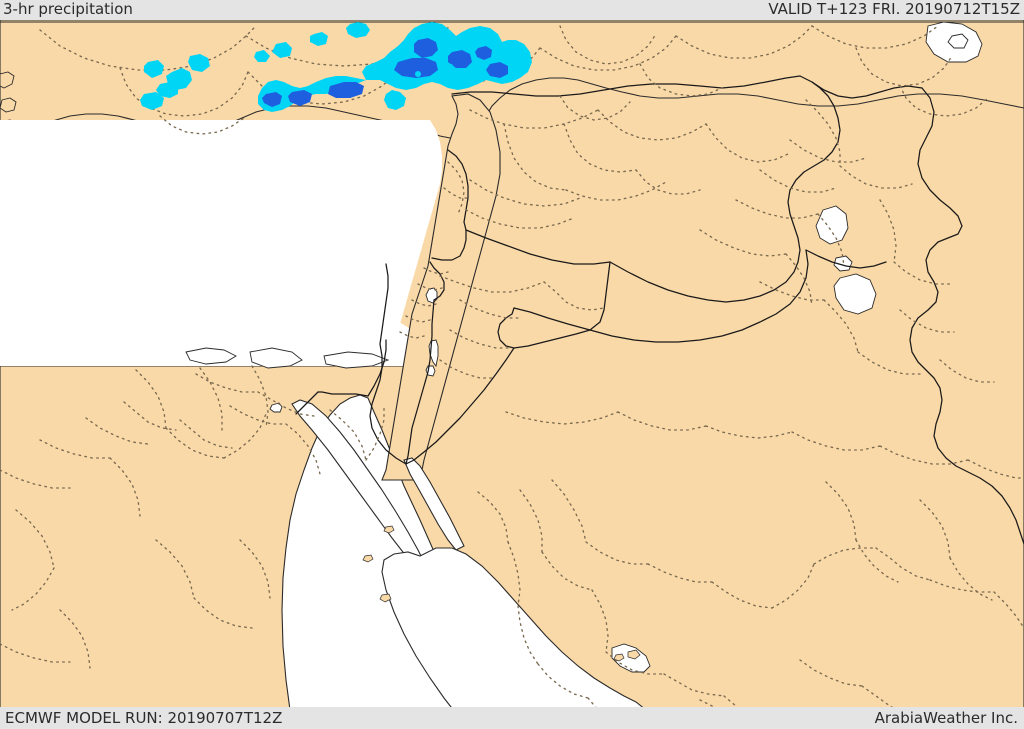 This screenshot has height=729, width=1024. I want to click on red-sea-islet-a, so click(634, 654).